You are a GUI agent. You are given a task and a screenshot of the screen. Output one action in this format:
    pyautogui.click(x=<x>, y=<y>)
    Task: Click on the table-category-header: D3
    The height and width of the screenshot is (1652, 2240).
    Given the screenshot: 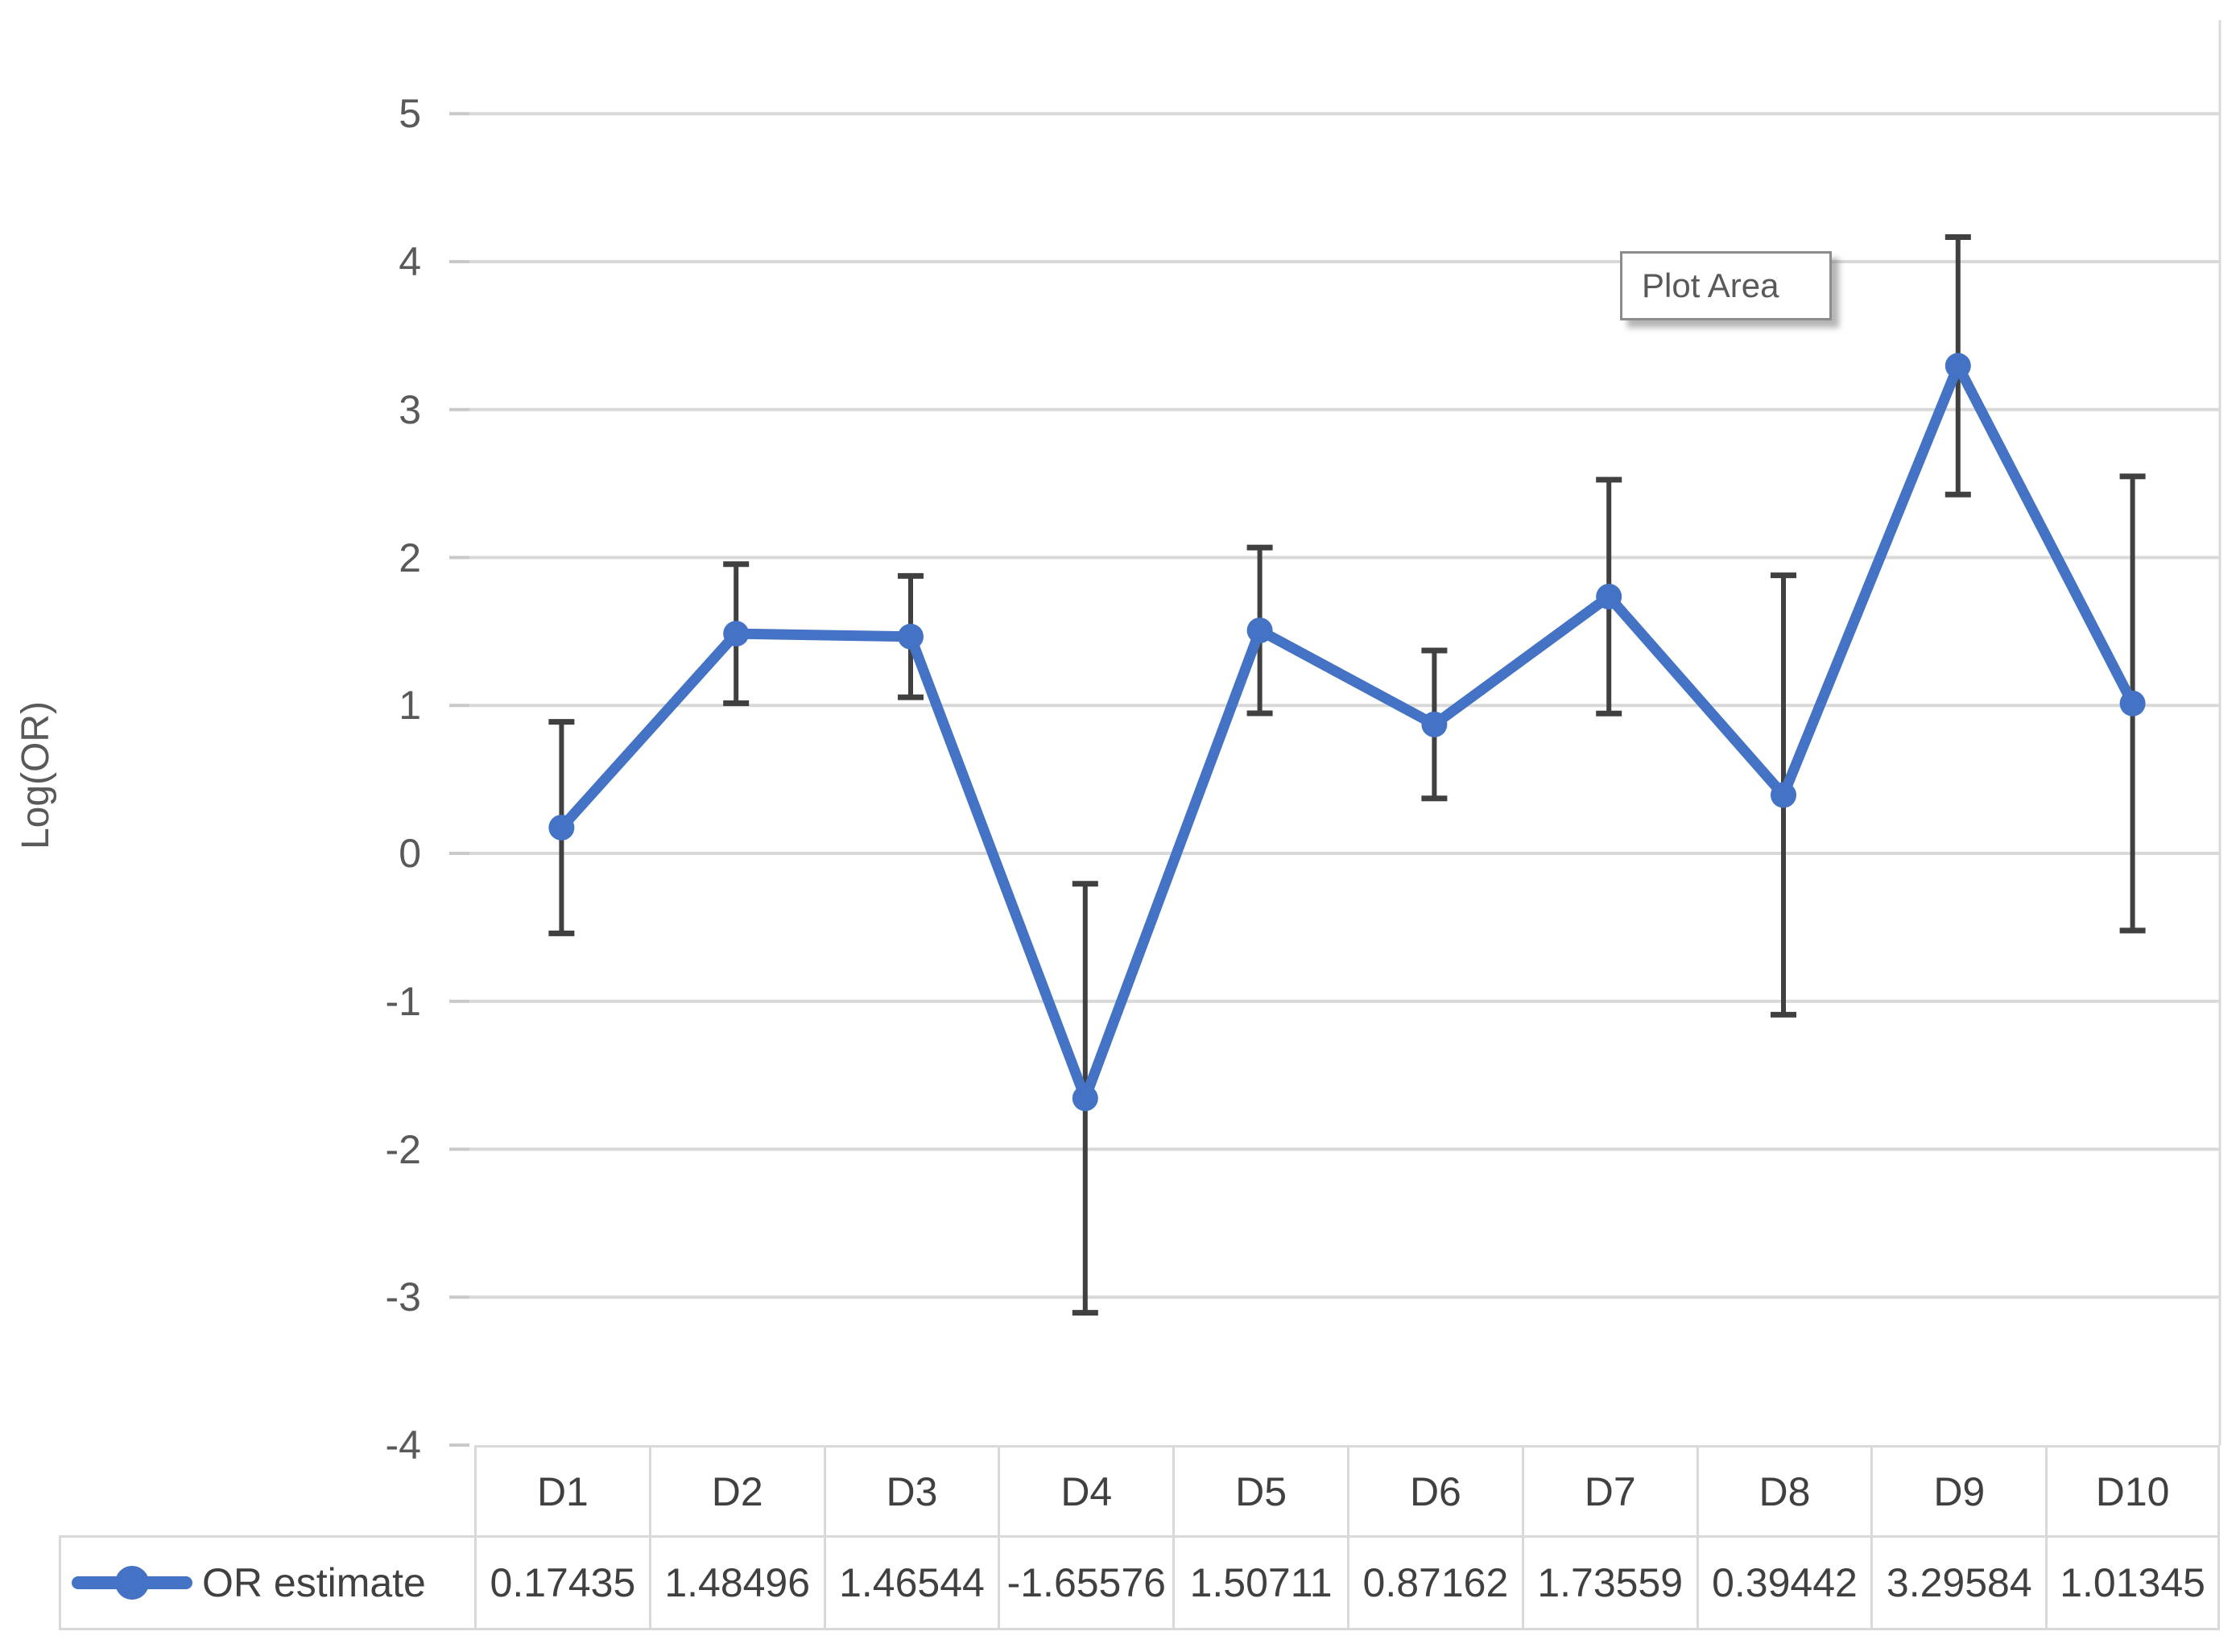 What is the action you would take?
    pyautogui.click(x=910, y=1490)
    